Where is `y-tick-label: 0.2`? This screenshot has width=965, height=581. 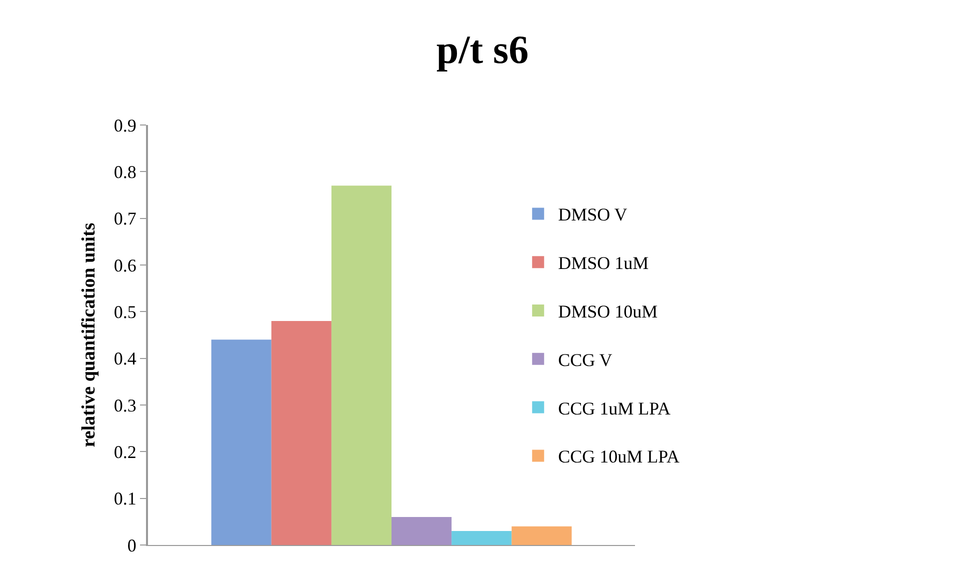
y-tick-label: 0.2 is located at coordinates (125, 452).